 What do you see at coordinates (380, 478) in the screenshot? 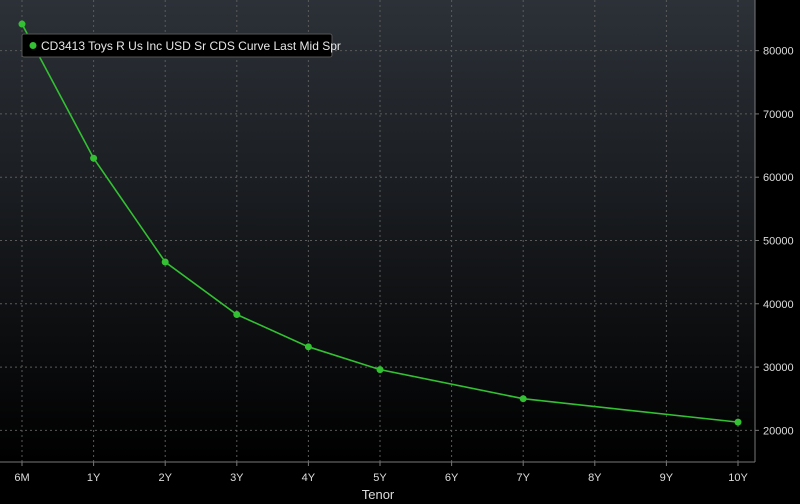
I see `x-tick-label: 5Y` at bounding box center [380, 478].